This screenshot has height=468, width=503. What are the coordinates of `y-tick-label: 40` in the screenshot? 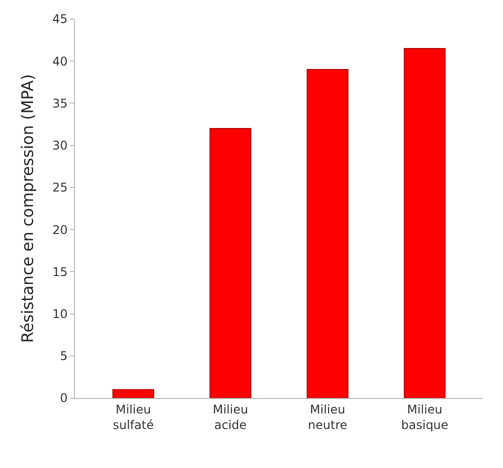 It's located at (60, 61).